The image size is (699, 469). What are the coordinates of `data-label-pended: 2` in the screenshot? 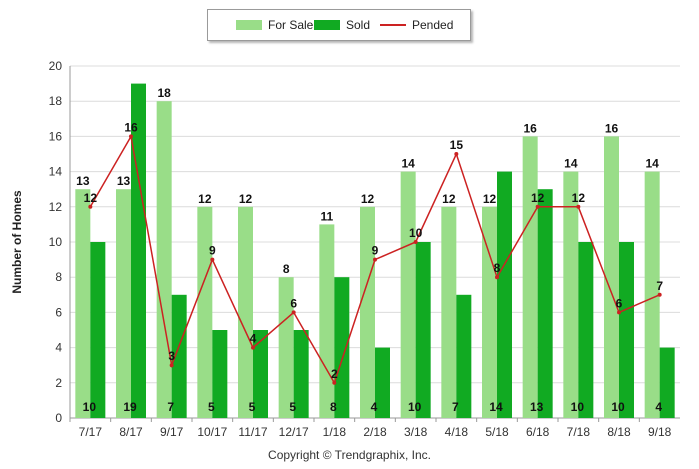 It's located at (334, 374).